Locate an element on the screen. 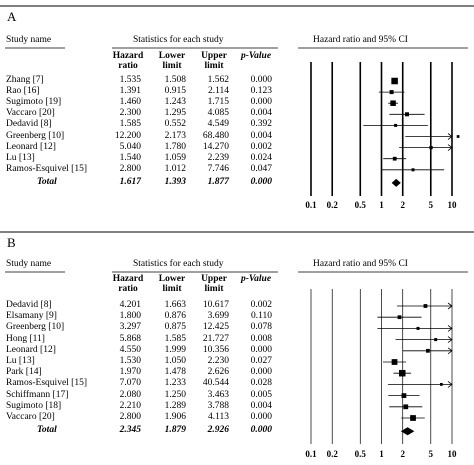  upper-limit-header: Upper limit is located at coordinates (214, 61).